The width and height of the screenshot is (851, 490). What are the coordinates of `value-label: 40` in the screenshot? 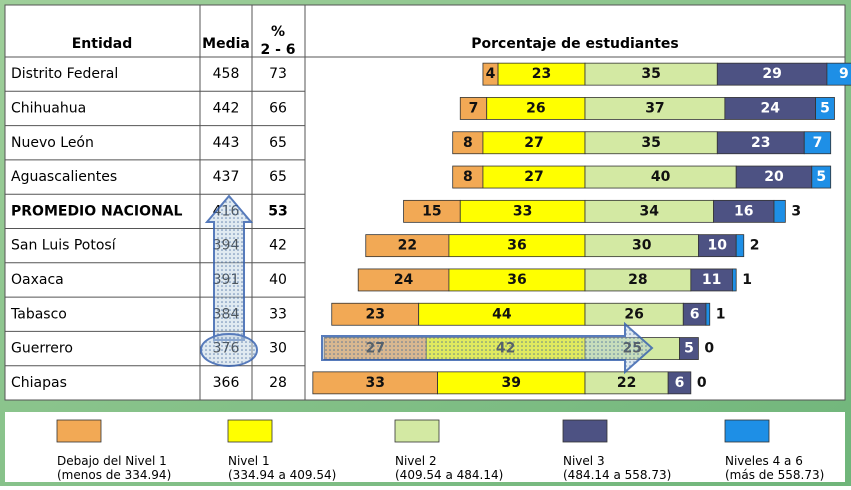 It's located at (661, 177).